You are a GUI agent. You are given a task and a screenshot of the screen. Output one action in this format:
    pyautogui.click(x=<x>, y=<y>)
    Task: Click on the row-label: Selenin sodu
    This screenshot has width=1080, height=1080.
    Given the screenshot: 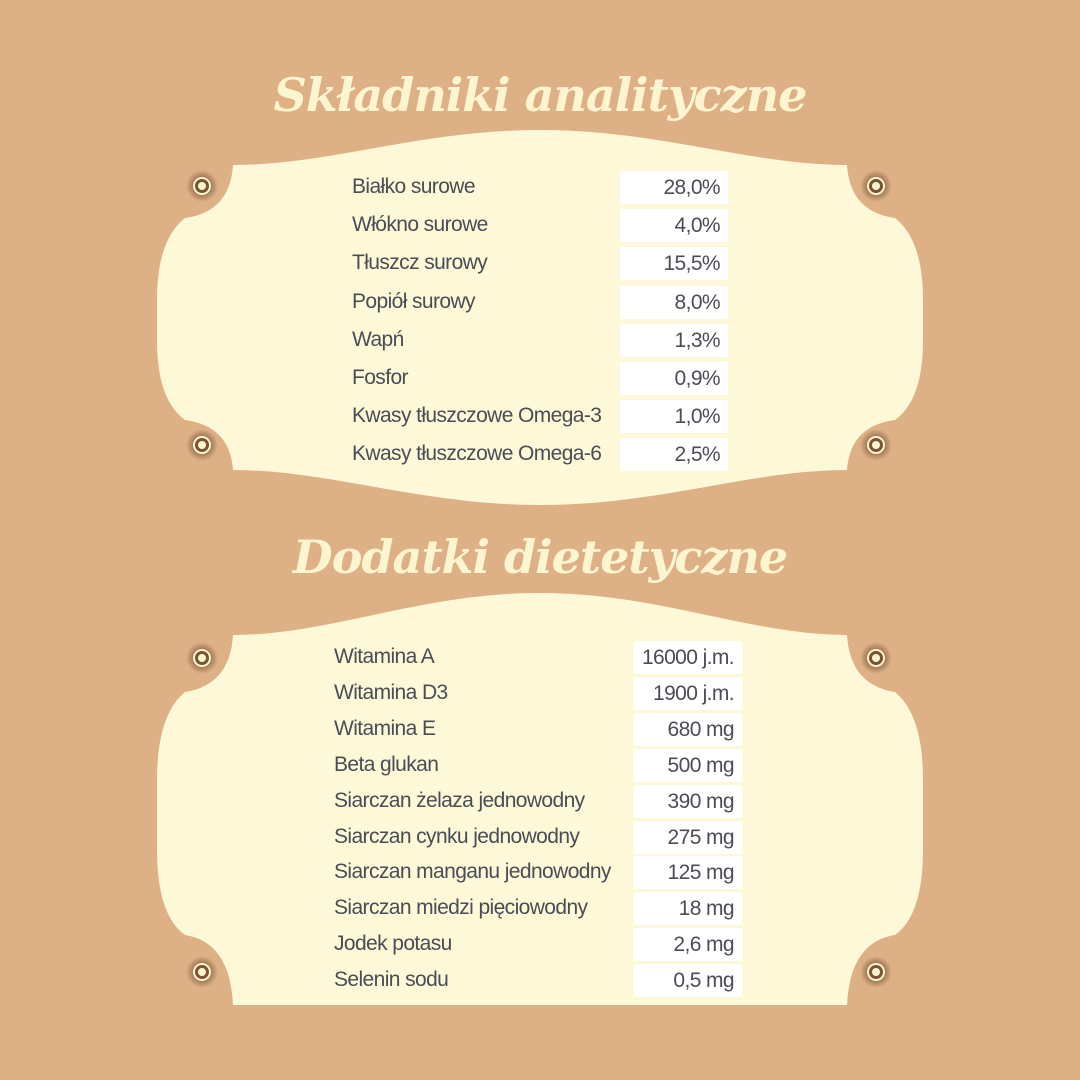 What is the action you would take?
    pyautogui.click(x=391, y=980)
    